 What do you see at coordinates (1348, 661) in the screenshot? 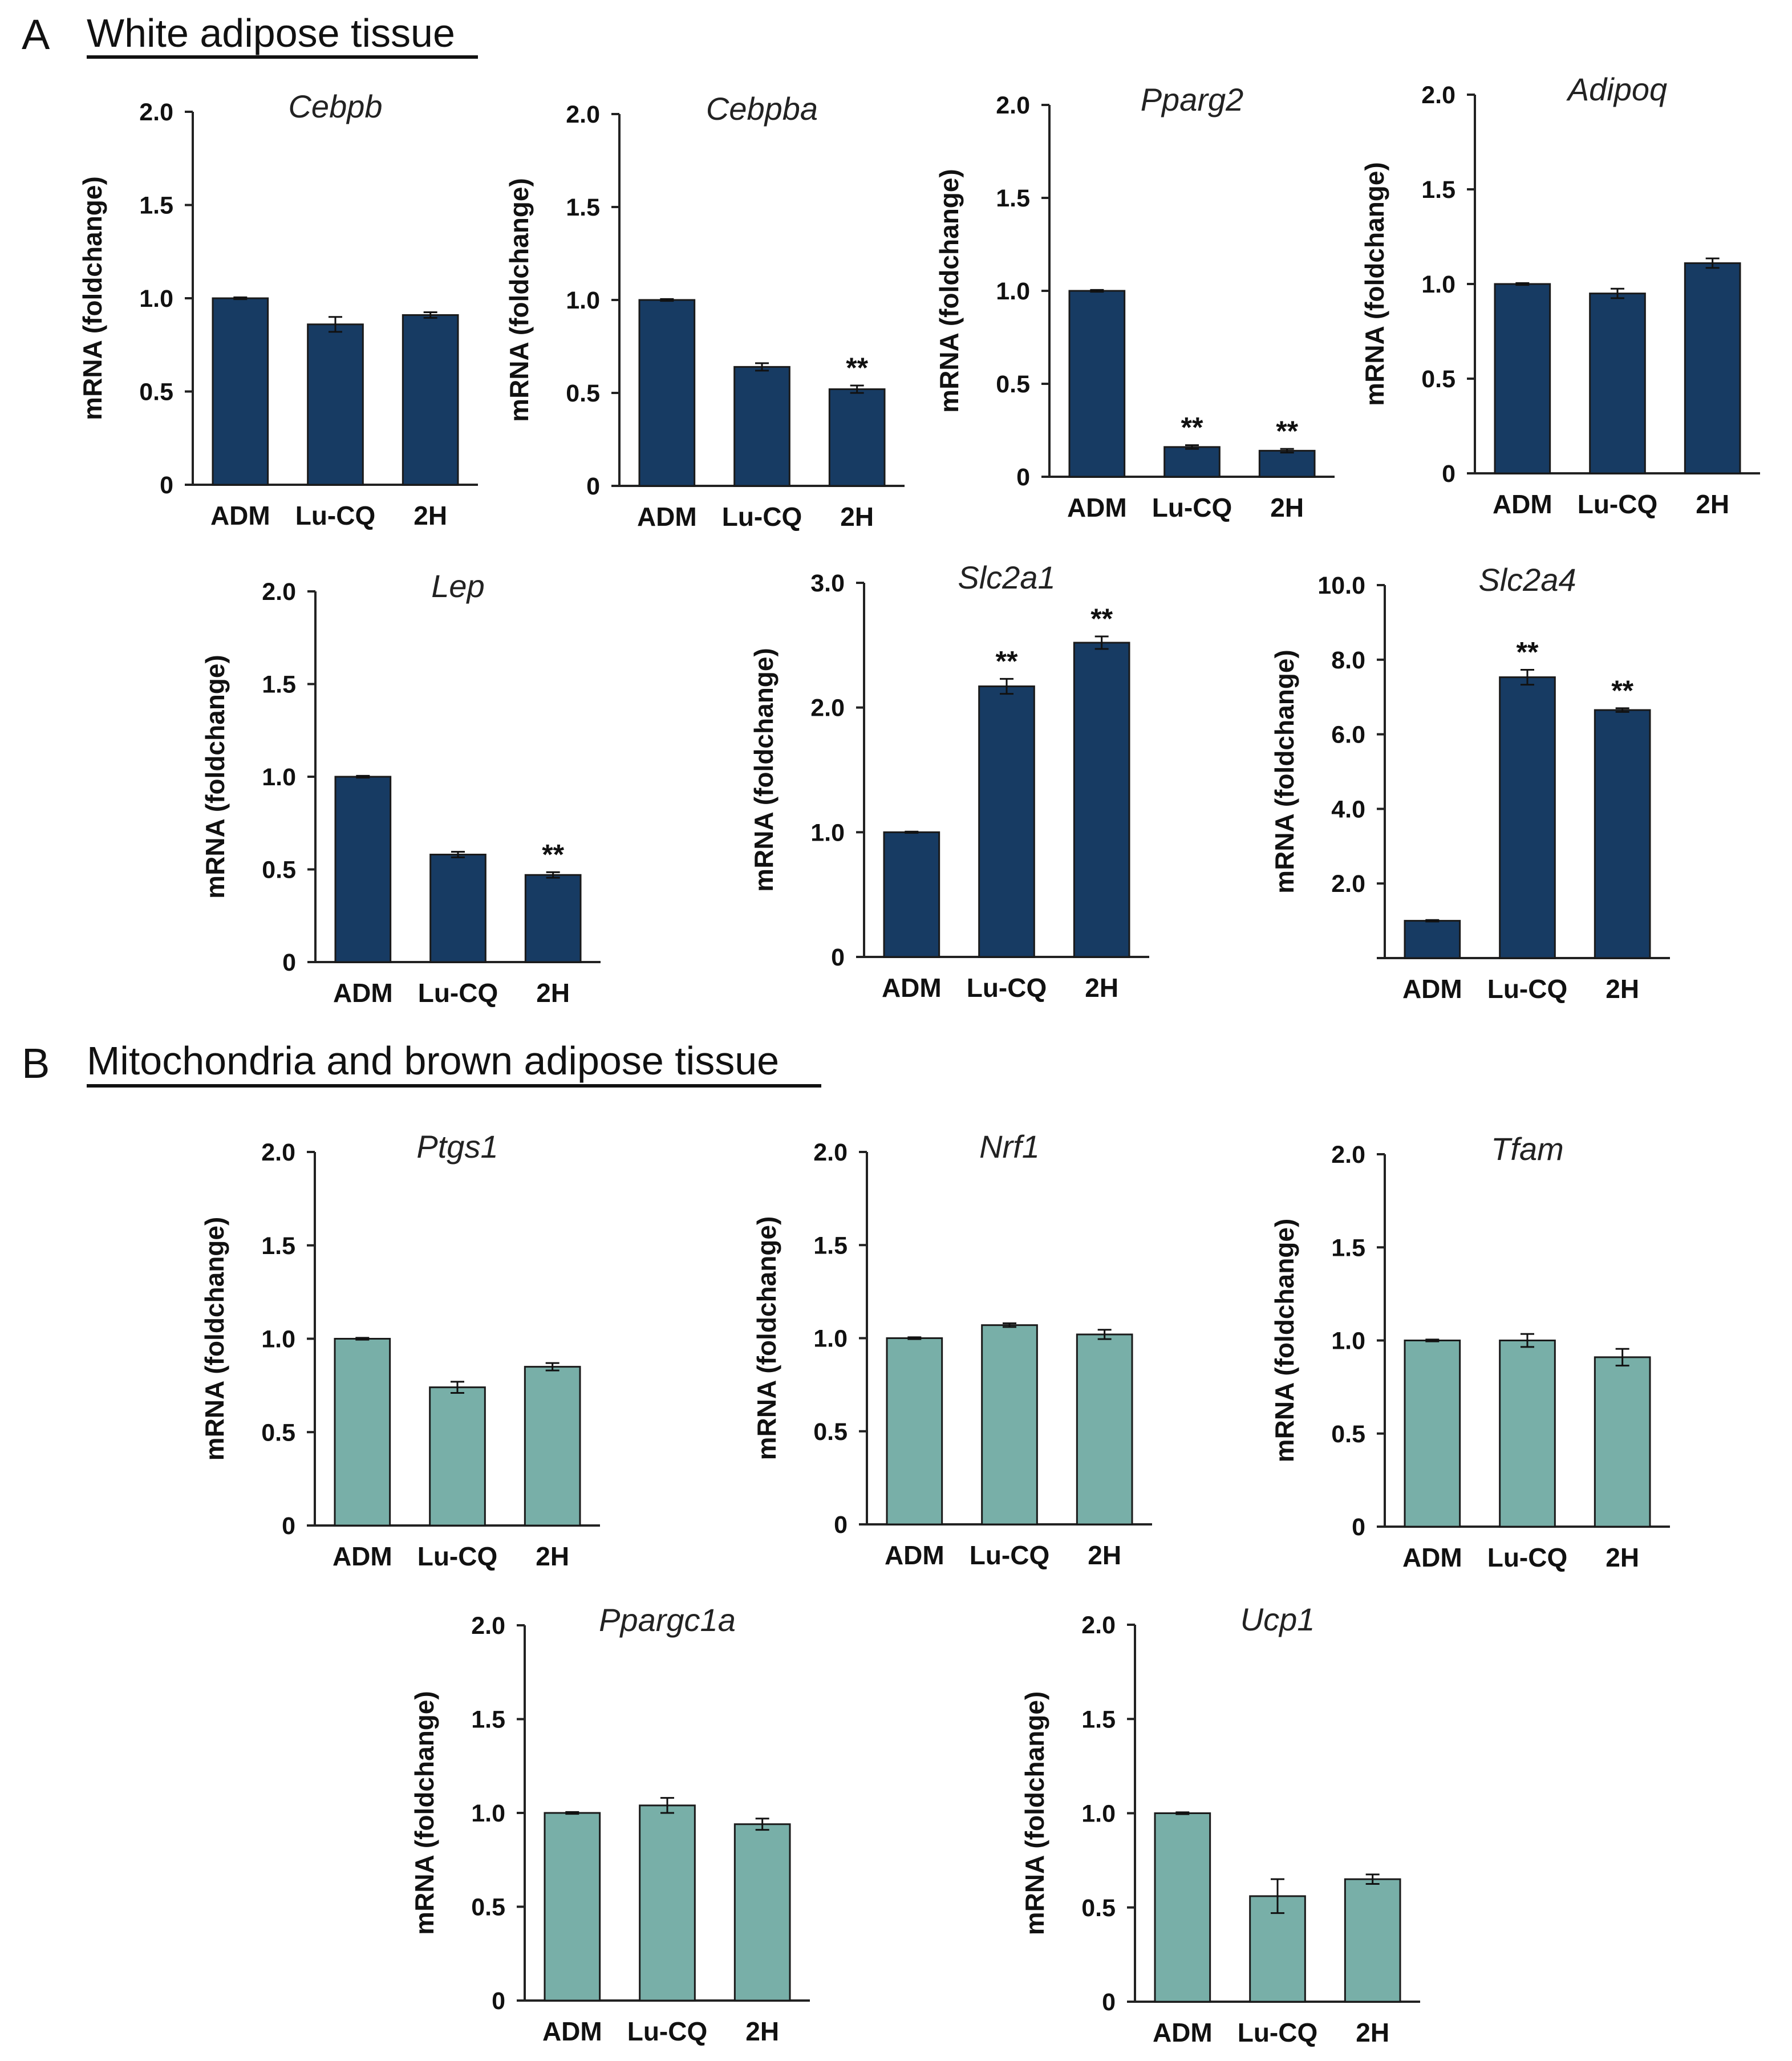
I see `y-tick-label: 8.0` at bounding box center [1348, 661].